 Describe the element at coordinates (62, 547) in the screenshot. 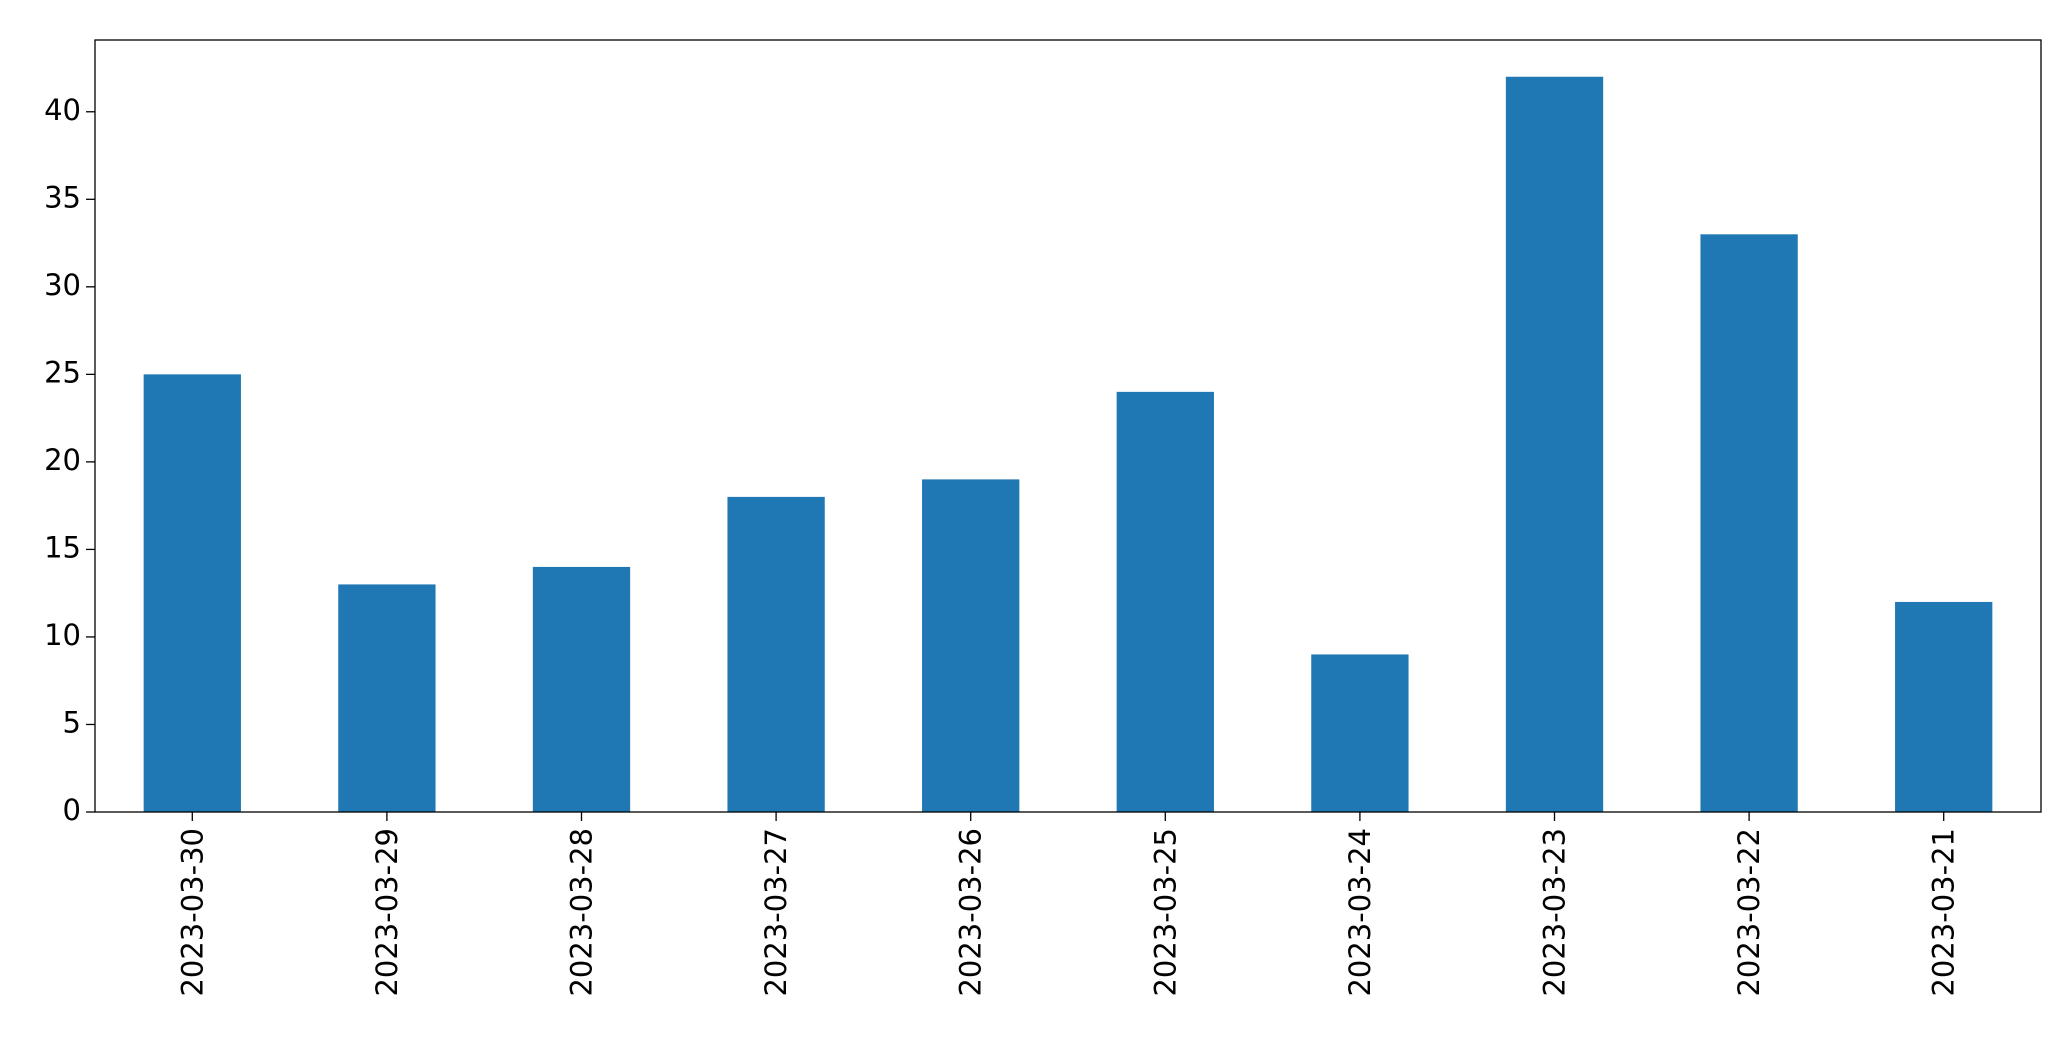

I see `y-tick-label: 15` at that location.